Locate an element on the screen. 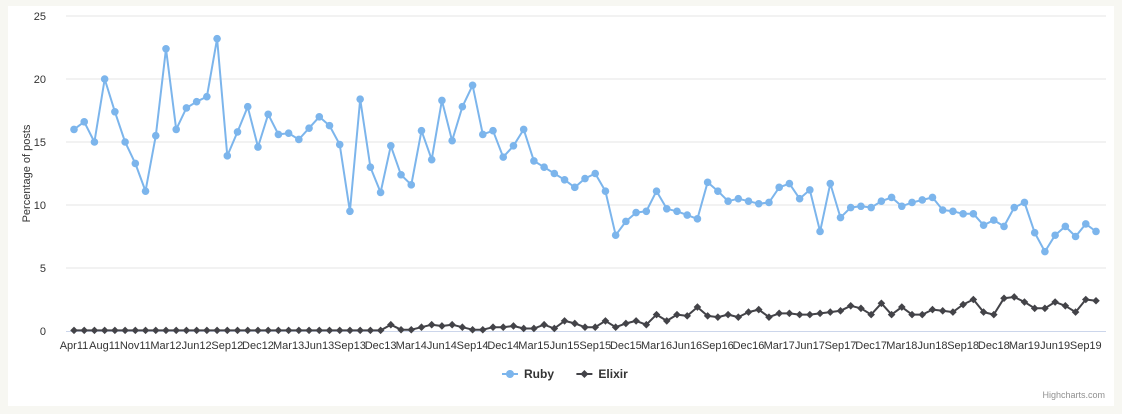 This screenshot has width=1122, height=414. legend-item-ruby: Ruby is located at coordinates (528, 374).